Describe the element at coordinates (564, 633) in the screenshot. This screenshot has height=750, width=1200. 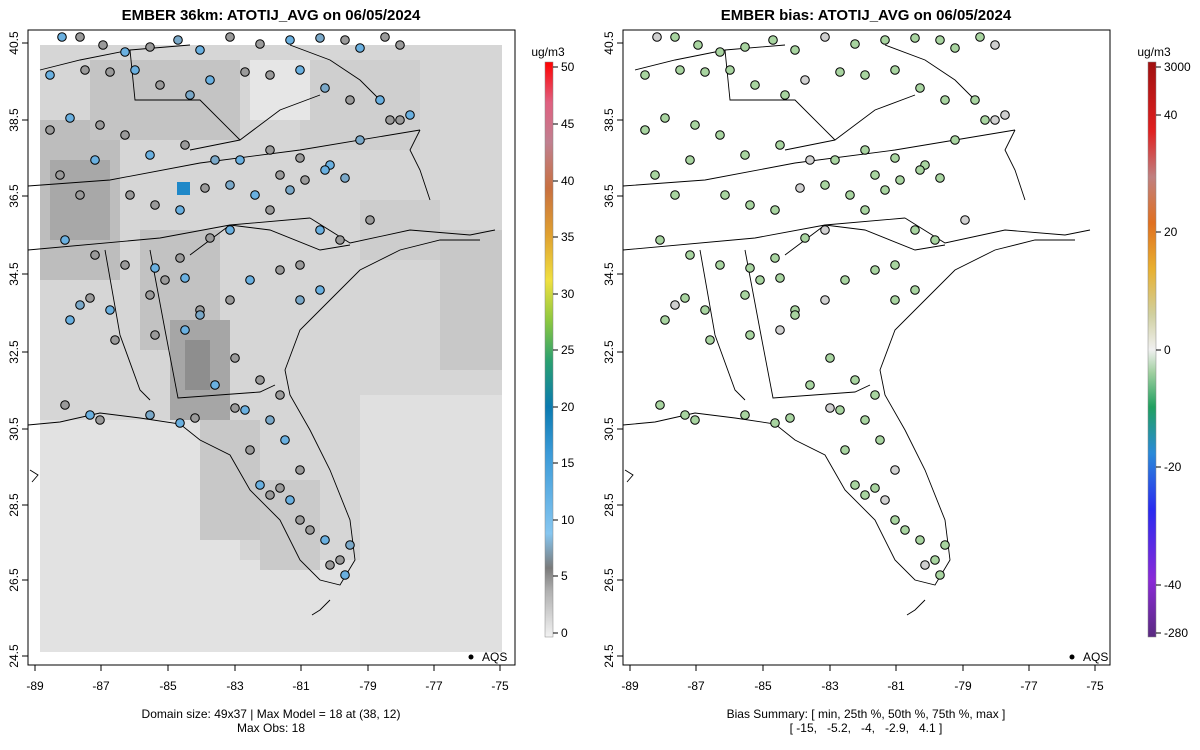
I see `left-colorbar-tick: 0` at that location.